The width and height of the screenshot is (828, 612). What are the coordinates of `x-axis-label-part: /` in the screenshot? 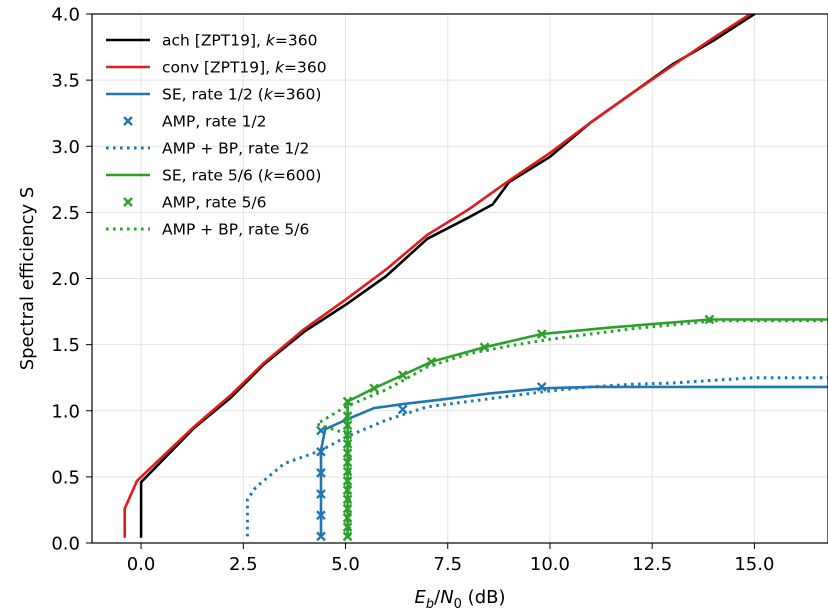 It's located at (437, 597).